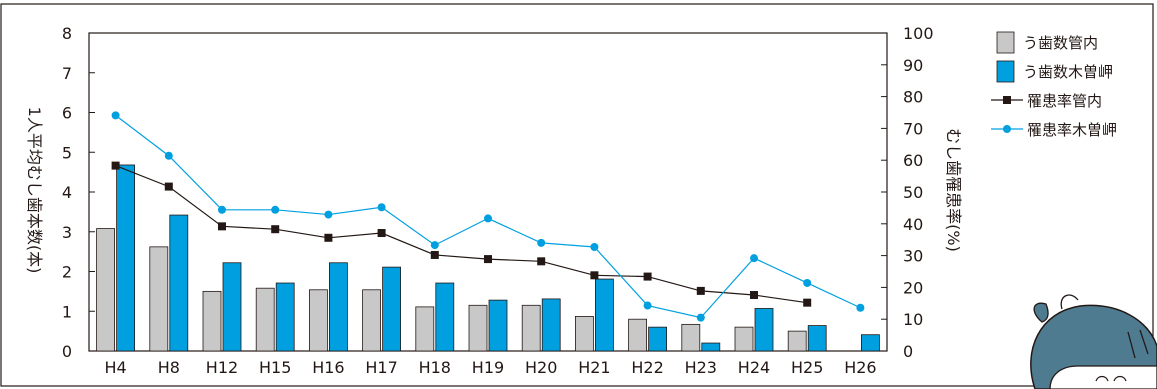  Describe the element at coordinates (913, 256) in the screenshot. I see `right-axis-tick-label: 30` at that location.